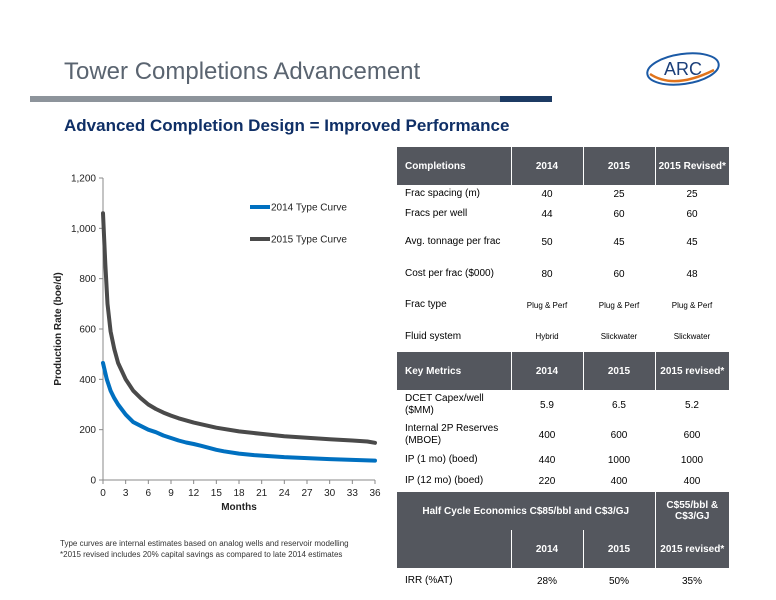  Describe the element at coordinates (563, 336) in the screenshot. I see `table-row: Fluid system Hybrid Slickwater Slickwater` at that location.